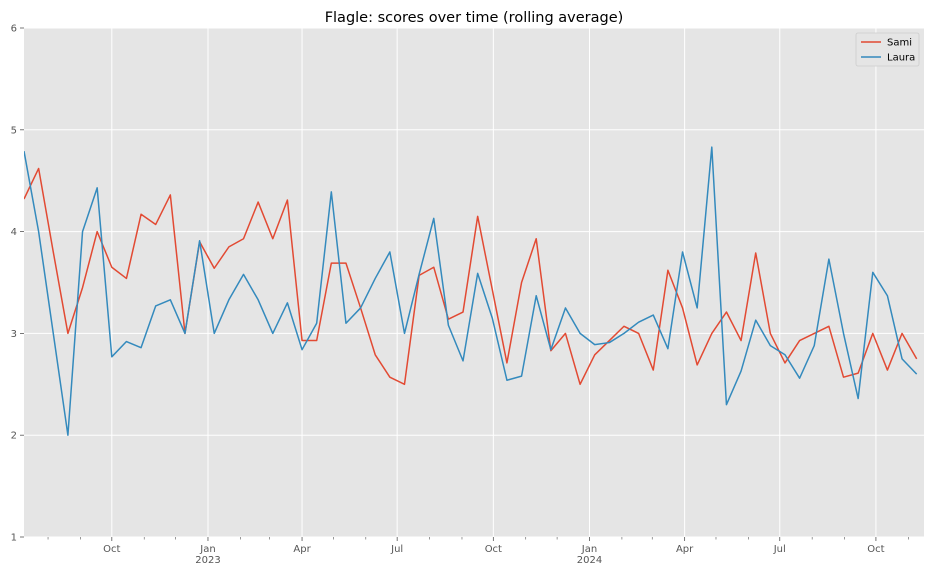 The image size is (936, 576). What do you see at coordinates (899, 43) in the screenshot?
I see `legend-label-sami: Sami` at bounding box center [899, 43].